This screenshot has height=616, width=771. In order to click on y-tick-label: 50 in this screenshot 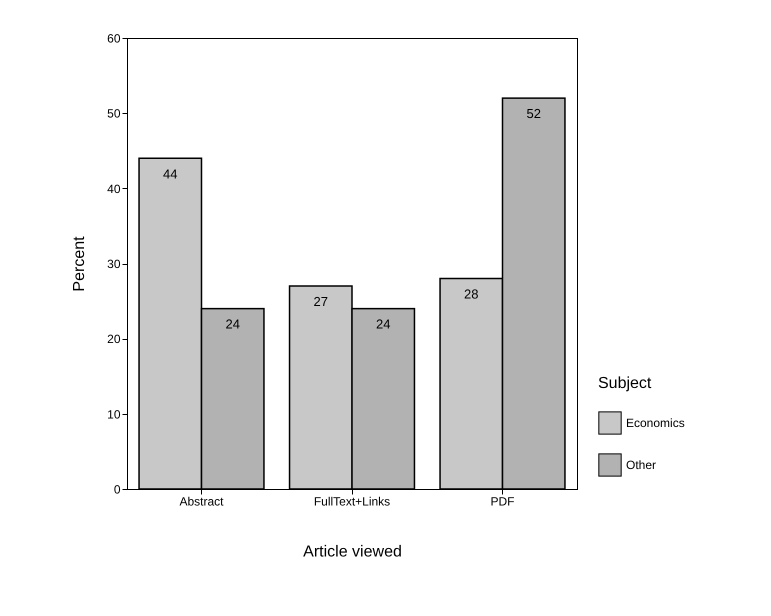, I will do `click(114, 113)`.